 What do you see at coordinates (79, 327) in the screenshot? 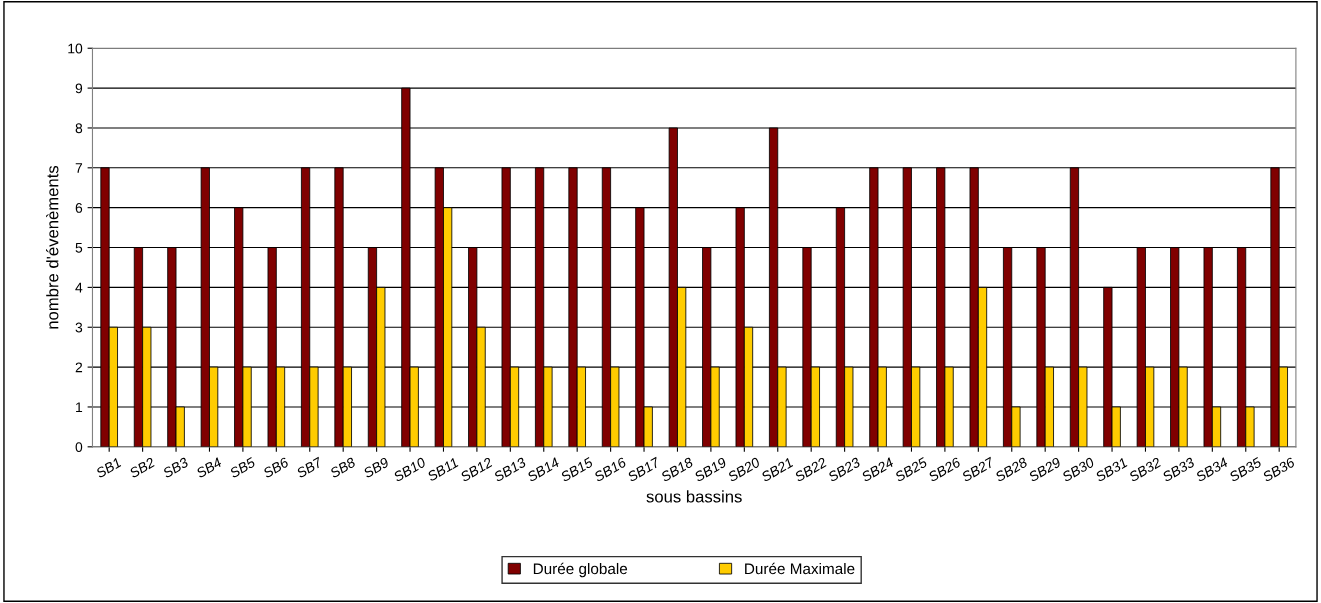
I see `y-tick-label: 3` at bounding box center [79, 327].